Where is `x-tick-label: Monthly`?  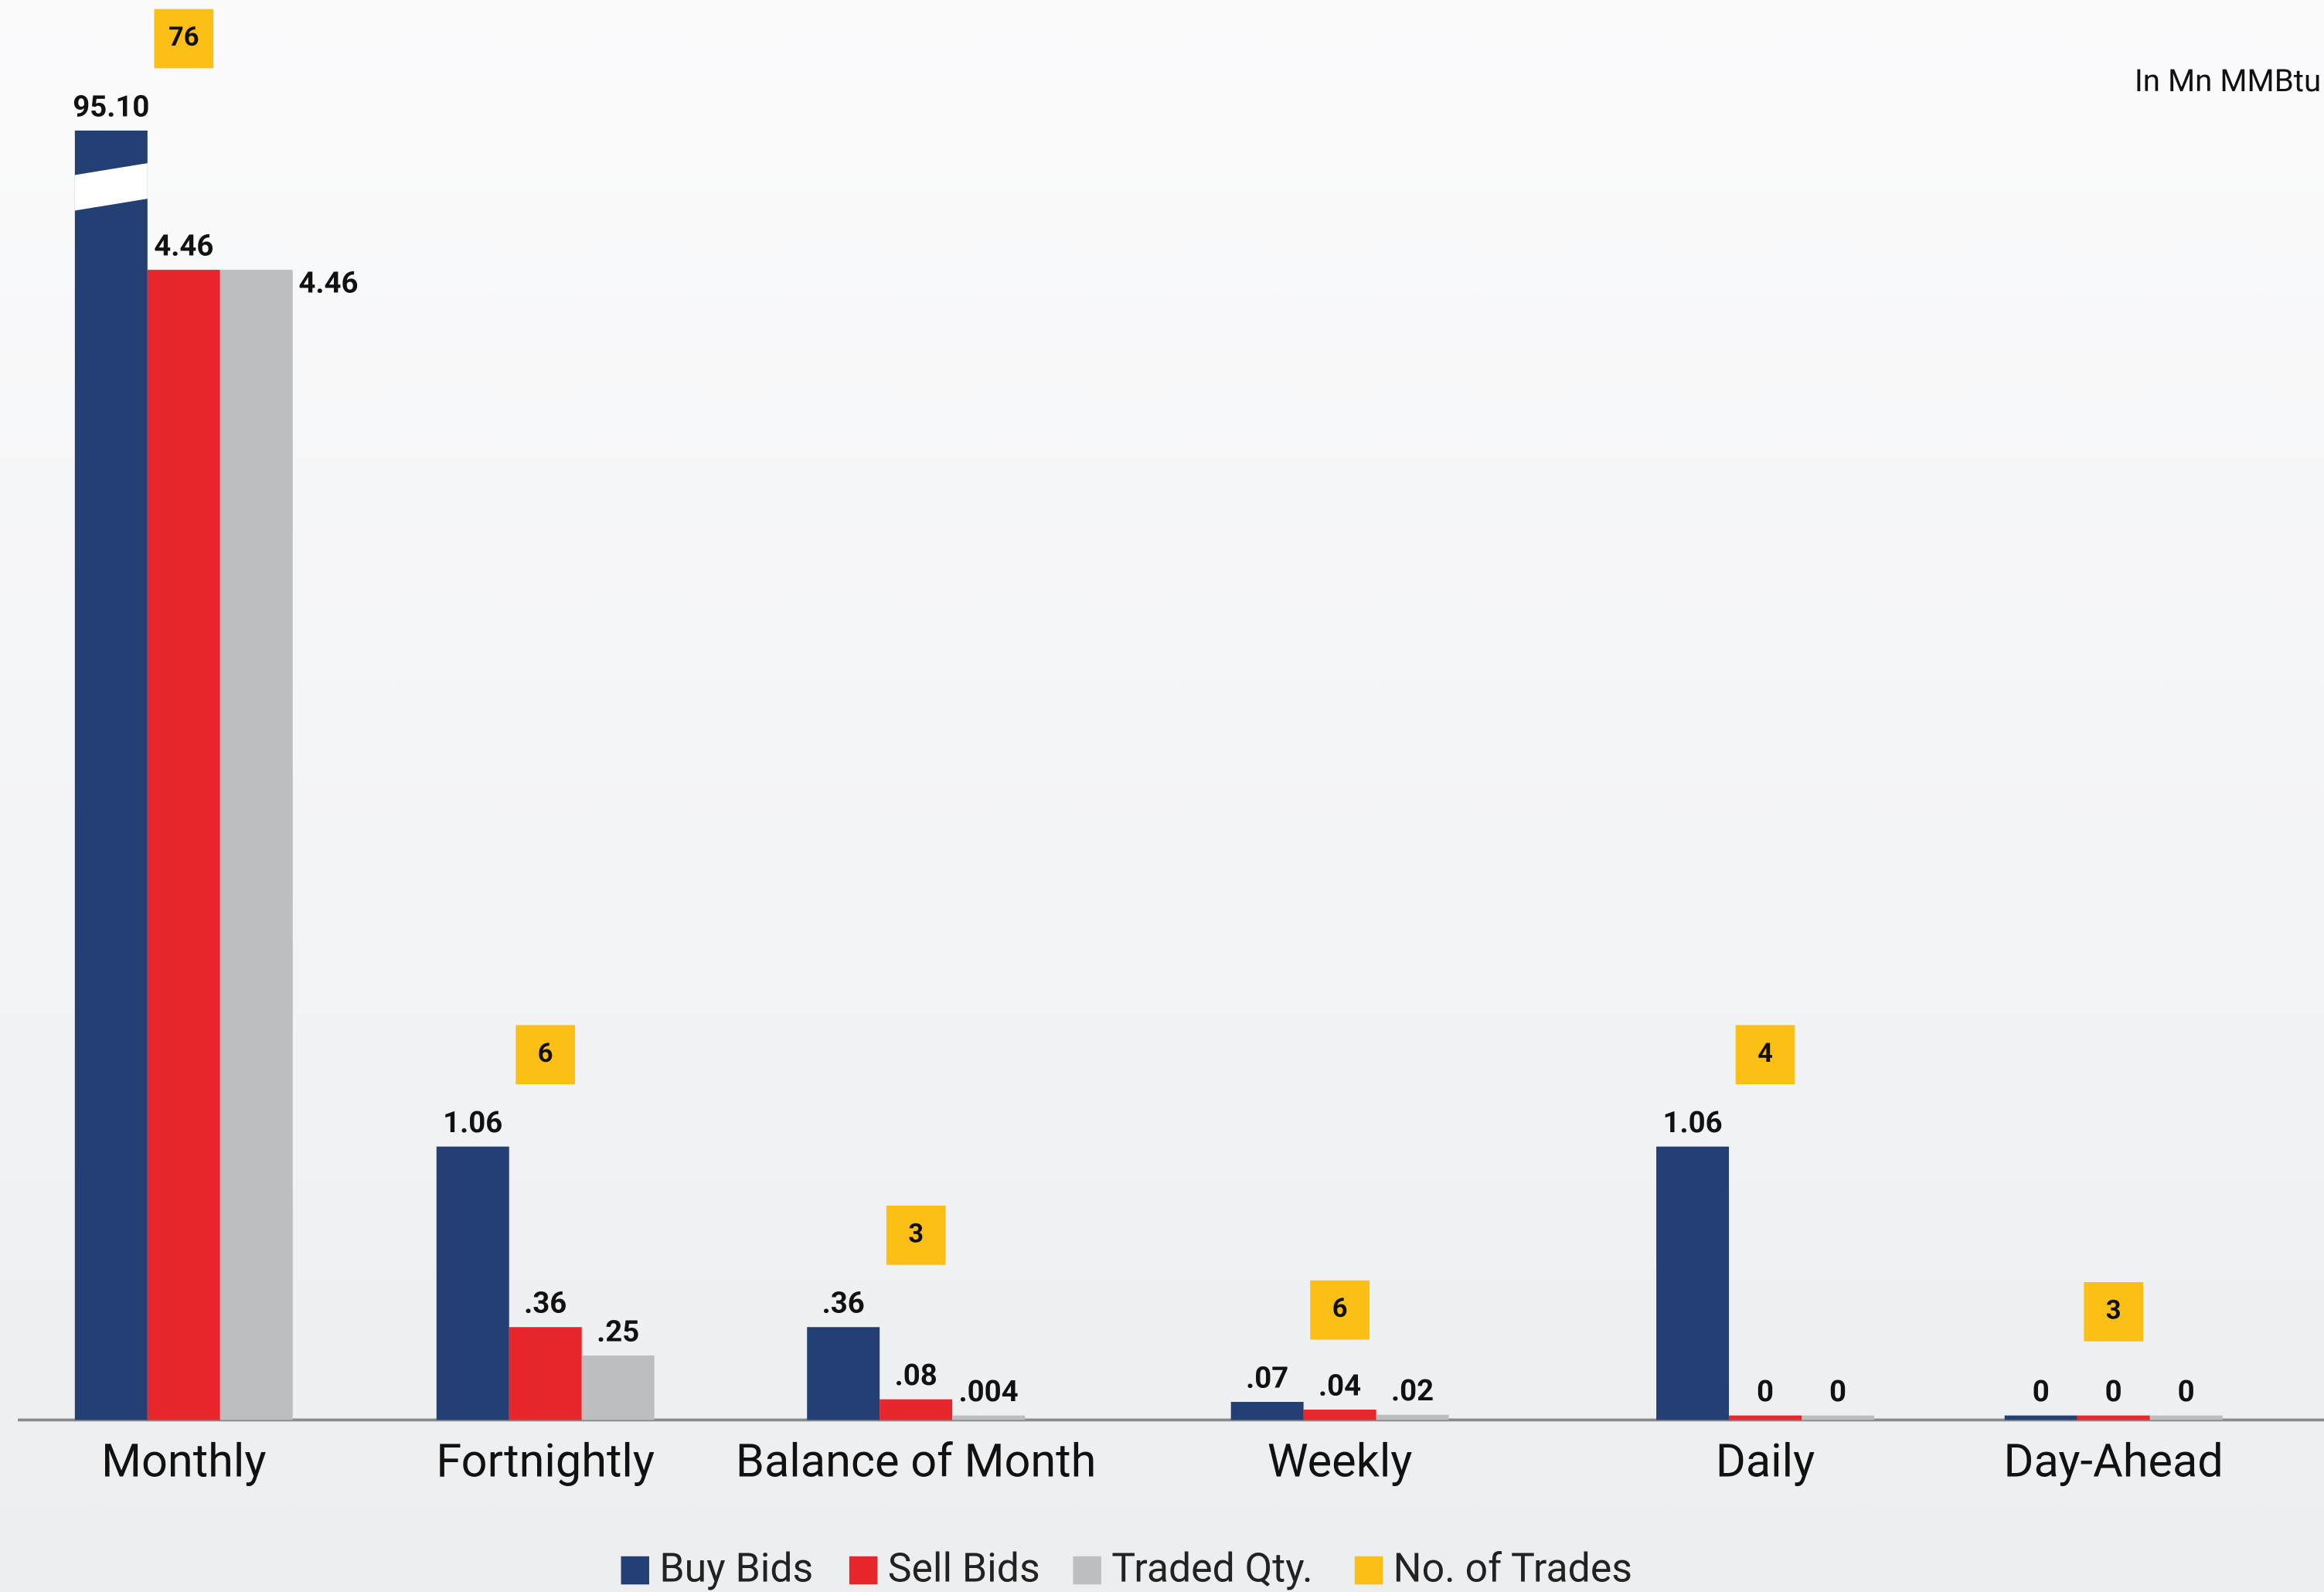 x-tick-label: Monthly is located at coordinates (183, 1461).